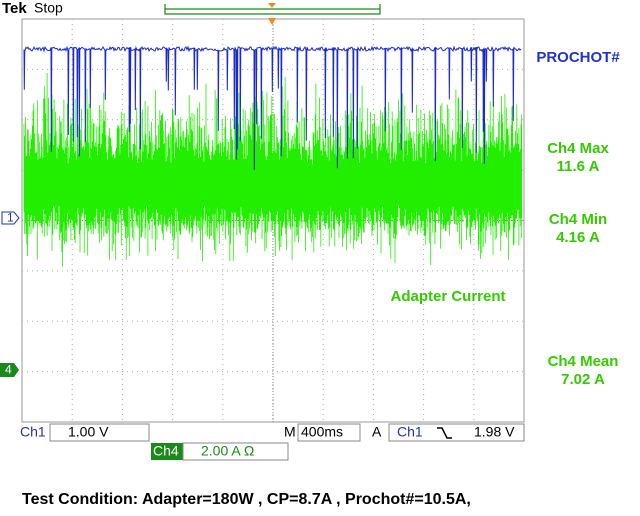  I want to click on timebase-box, so click(329, 432).